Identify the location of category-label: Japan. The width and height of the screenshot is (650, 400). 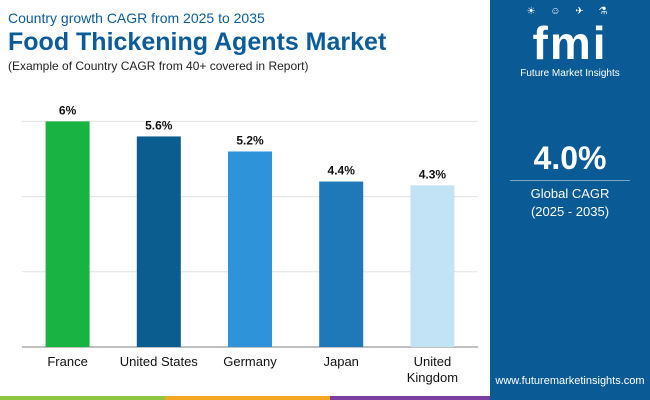
(340, 361).